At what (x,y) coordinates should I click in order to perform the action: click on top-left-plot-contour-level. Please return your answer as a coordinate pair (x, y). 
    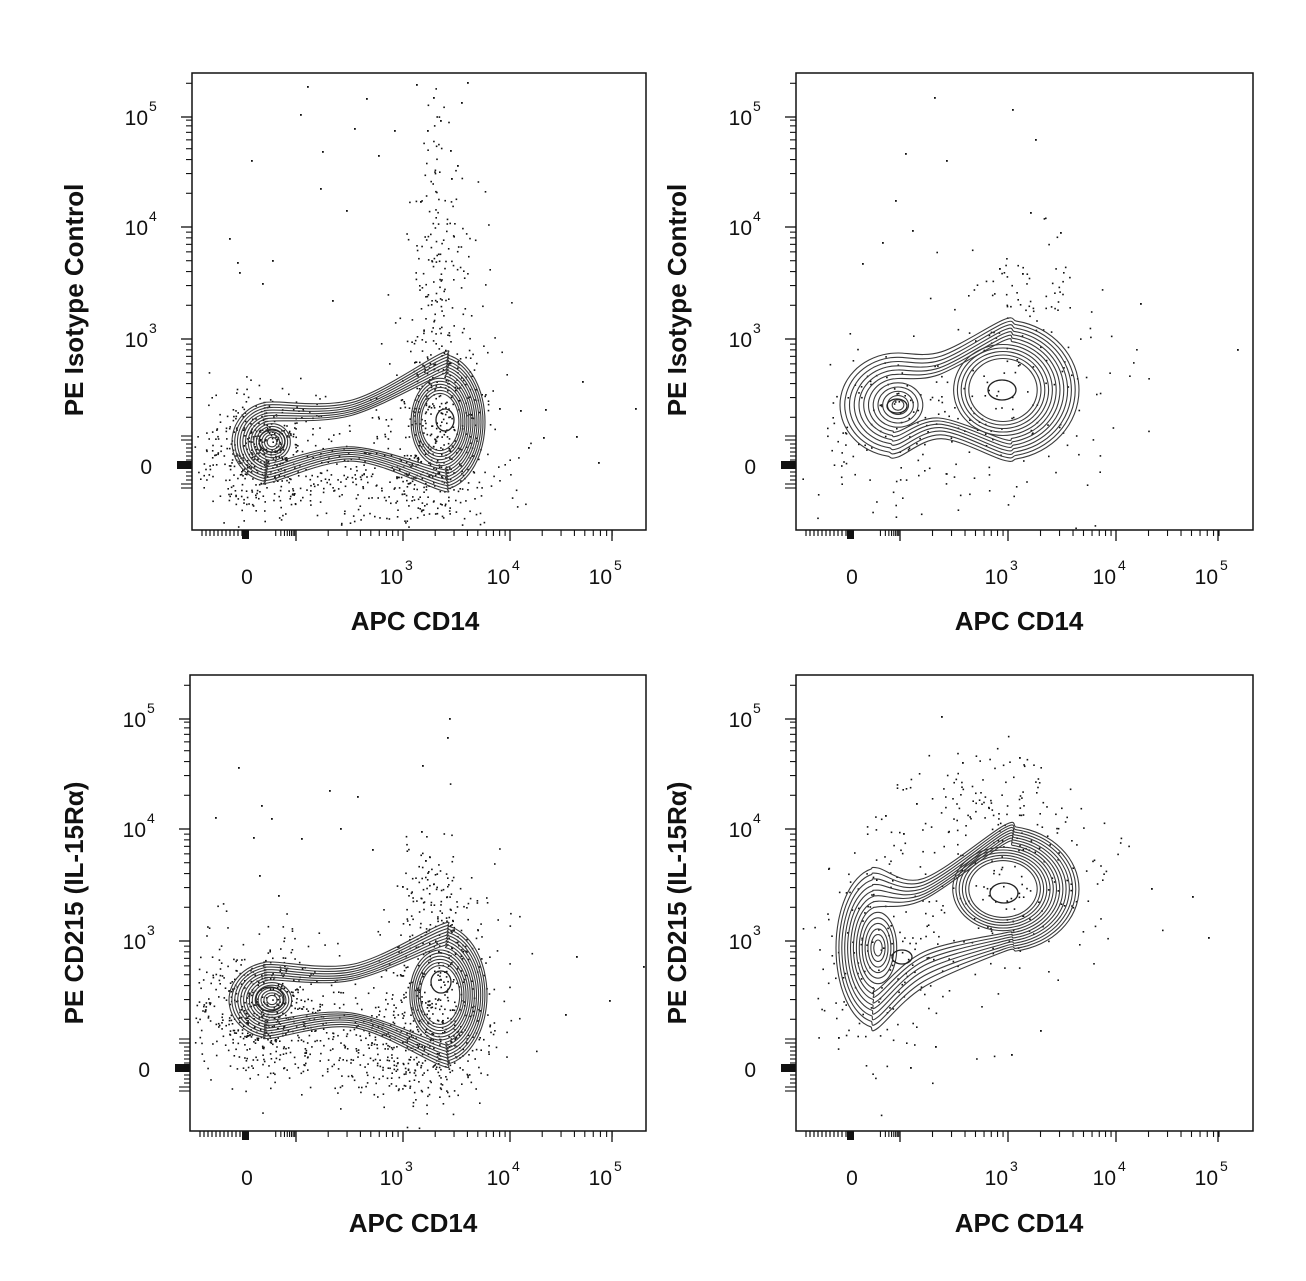
    Looking at the image, I should click on (272, 442).